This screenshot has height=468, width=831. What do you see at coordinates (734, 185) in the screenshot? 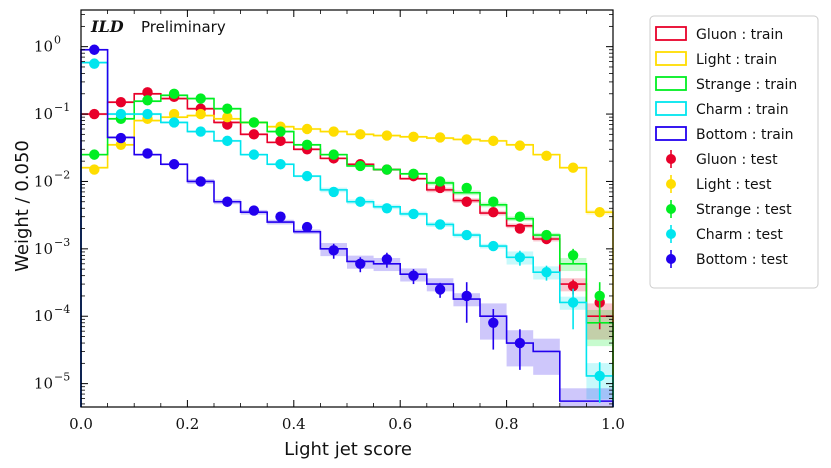
I see `legend-test-label: Light : test` at bounding box center [734, 185].